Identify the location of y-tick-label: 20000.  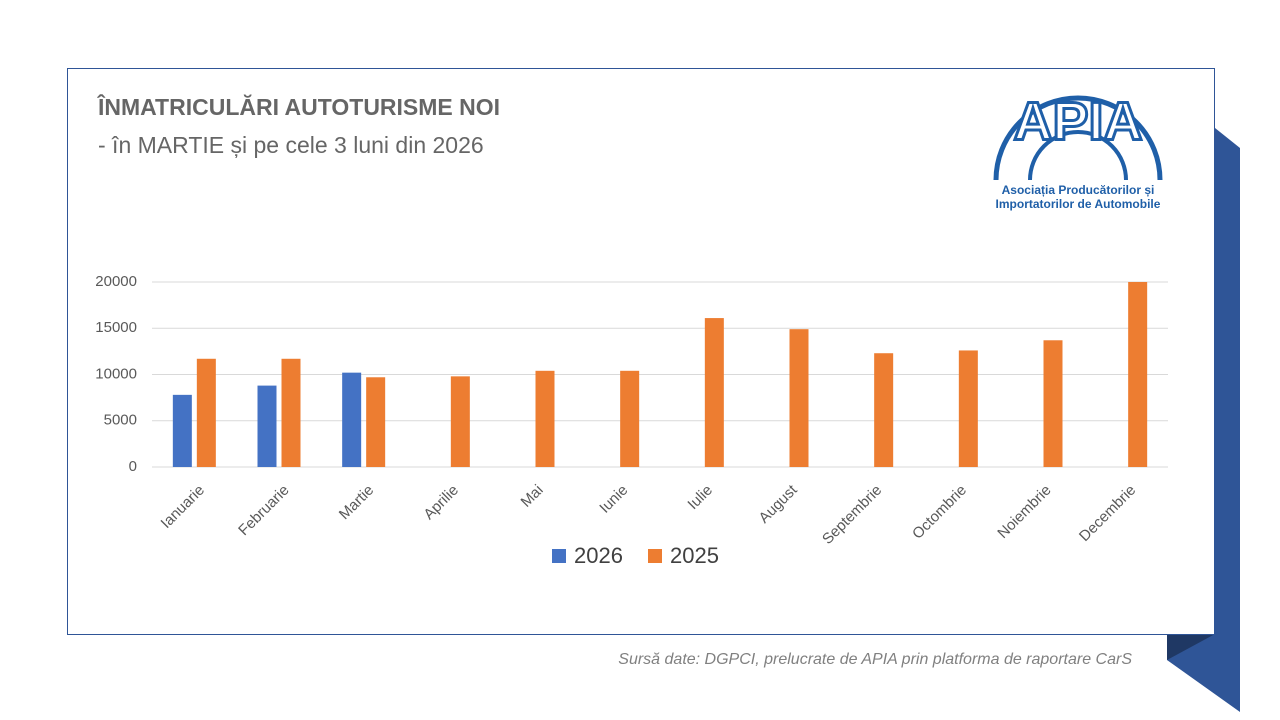
(116, 281).